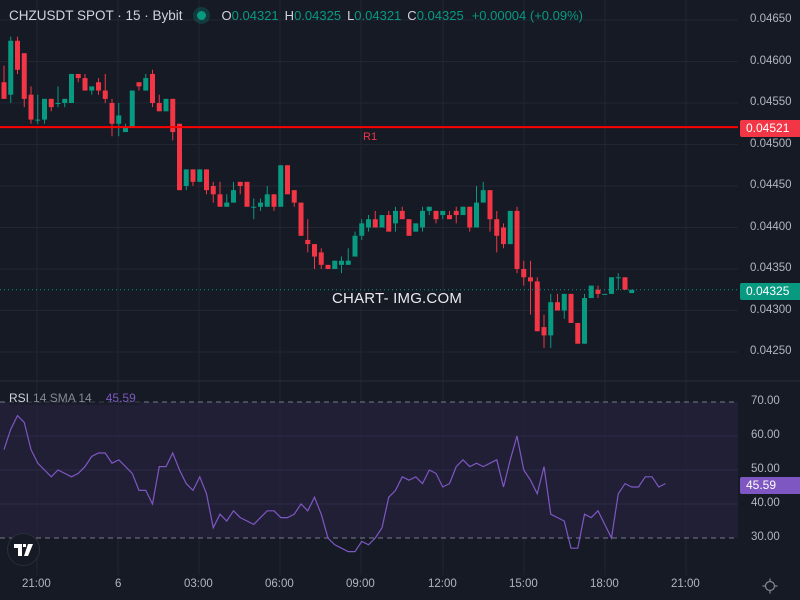 The width and height of the screenshot is (800, 600). I want to click on market-status-icon, so click(201, 15).